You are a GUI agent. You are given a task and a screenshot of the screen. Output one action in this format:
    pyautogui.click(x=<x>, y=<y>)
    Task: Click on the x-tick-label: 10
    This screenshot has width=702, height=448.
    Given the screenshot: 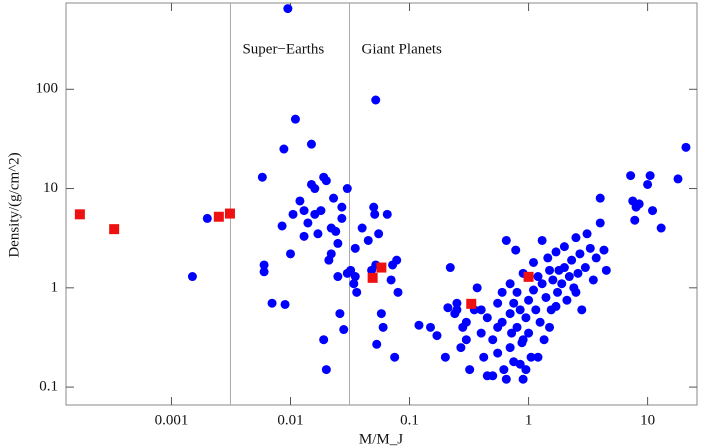 What is the action you would take?
    pyautogui.click(x=647, y=420)
    